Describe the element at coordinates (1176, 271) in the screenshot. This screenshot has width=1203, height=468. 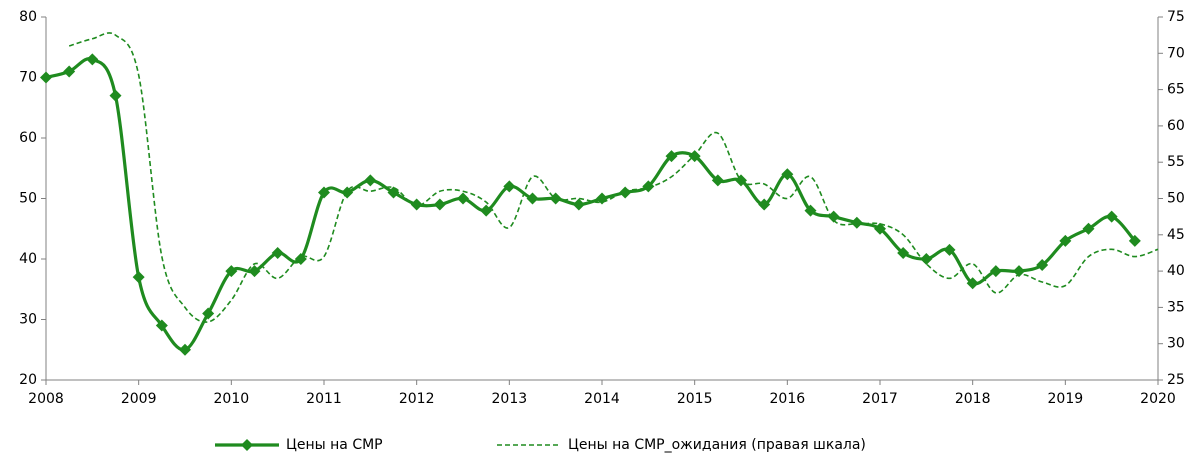
I see `y2-tick-label: 40` at that location.